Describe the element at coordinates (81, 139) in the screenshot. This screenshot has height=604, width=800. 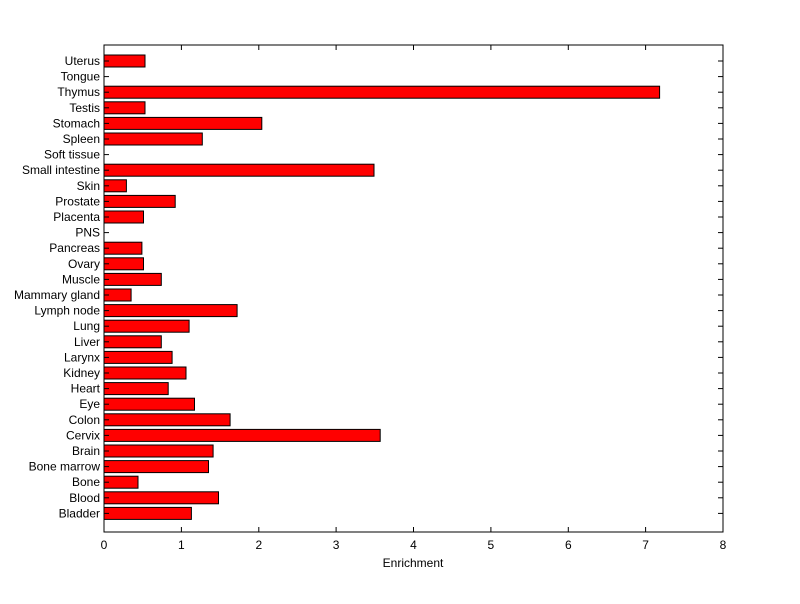
I see `category-label-spleen: Spleen` at that location.